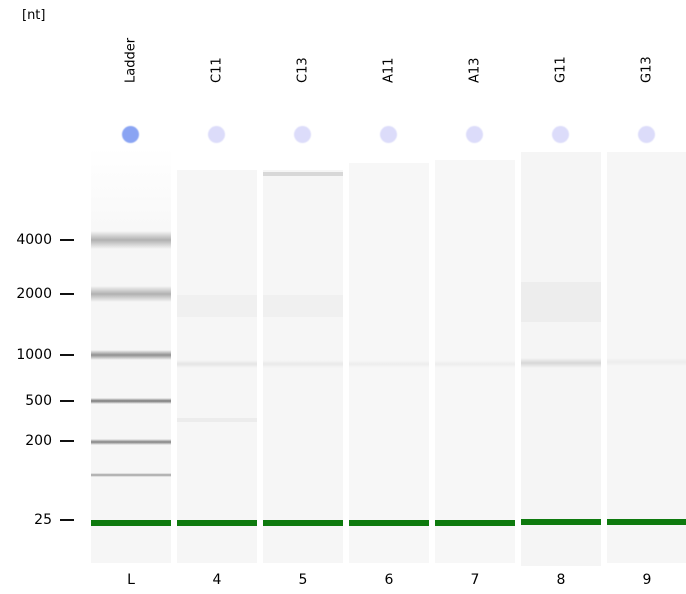  What do you see at coordinates (475, 70) in the screenshot?
I see `lane-title-a13: A13` at bounding box center [475, 70].